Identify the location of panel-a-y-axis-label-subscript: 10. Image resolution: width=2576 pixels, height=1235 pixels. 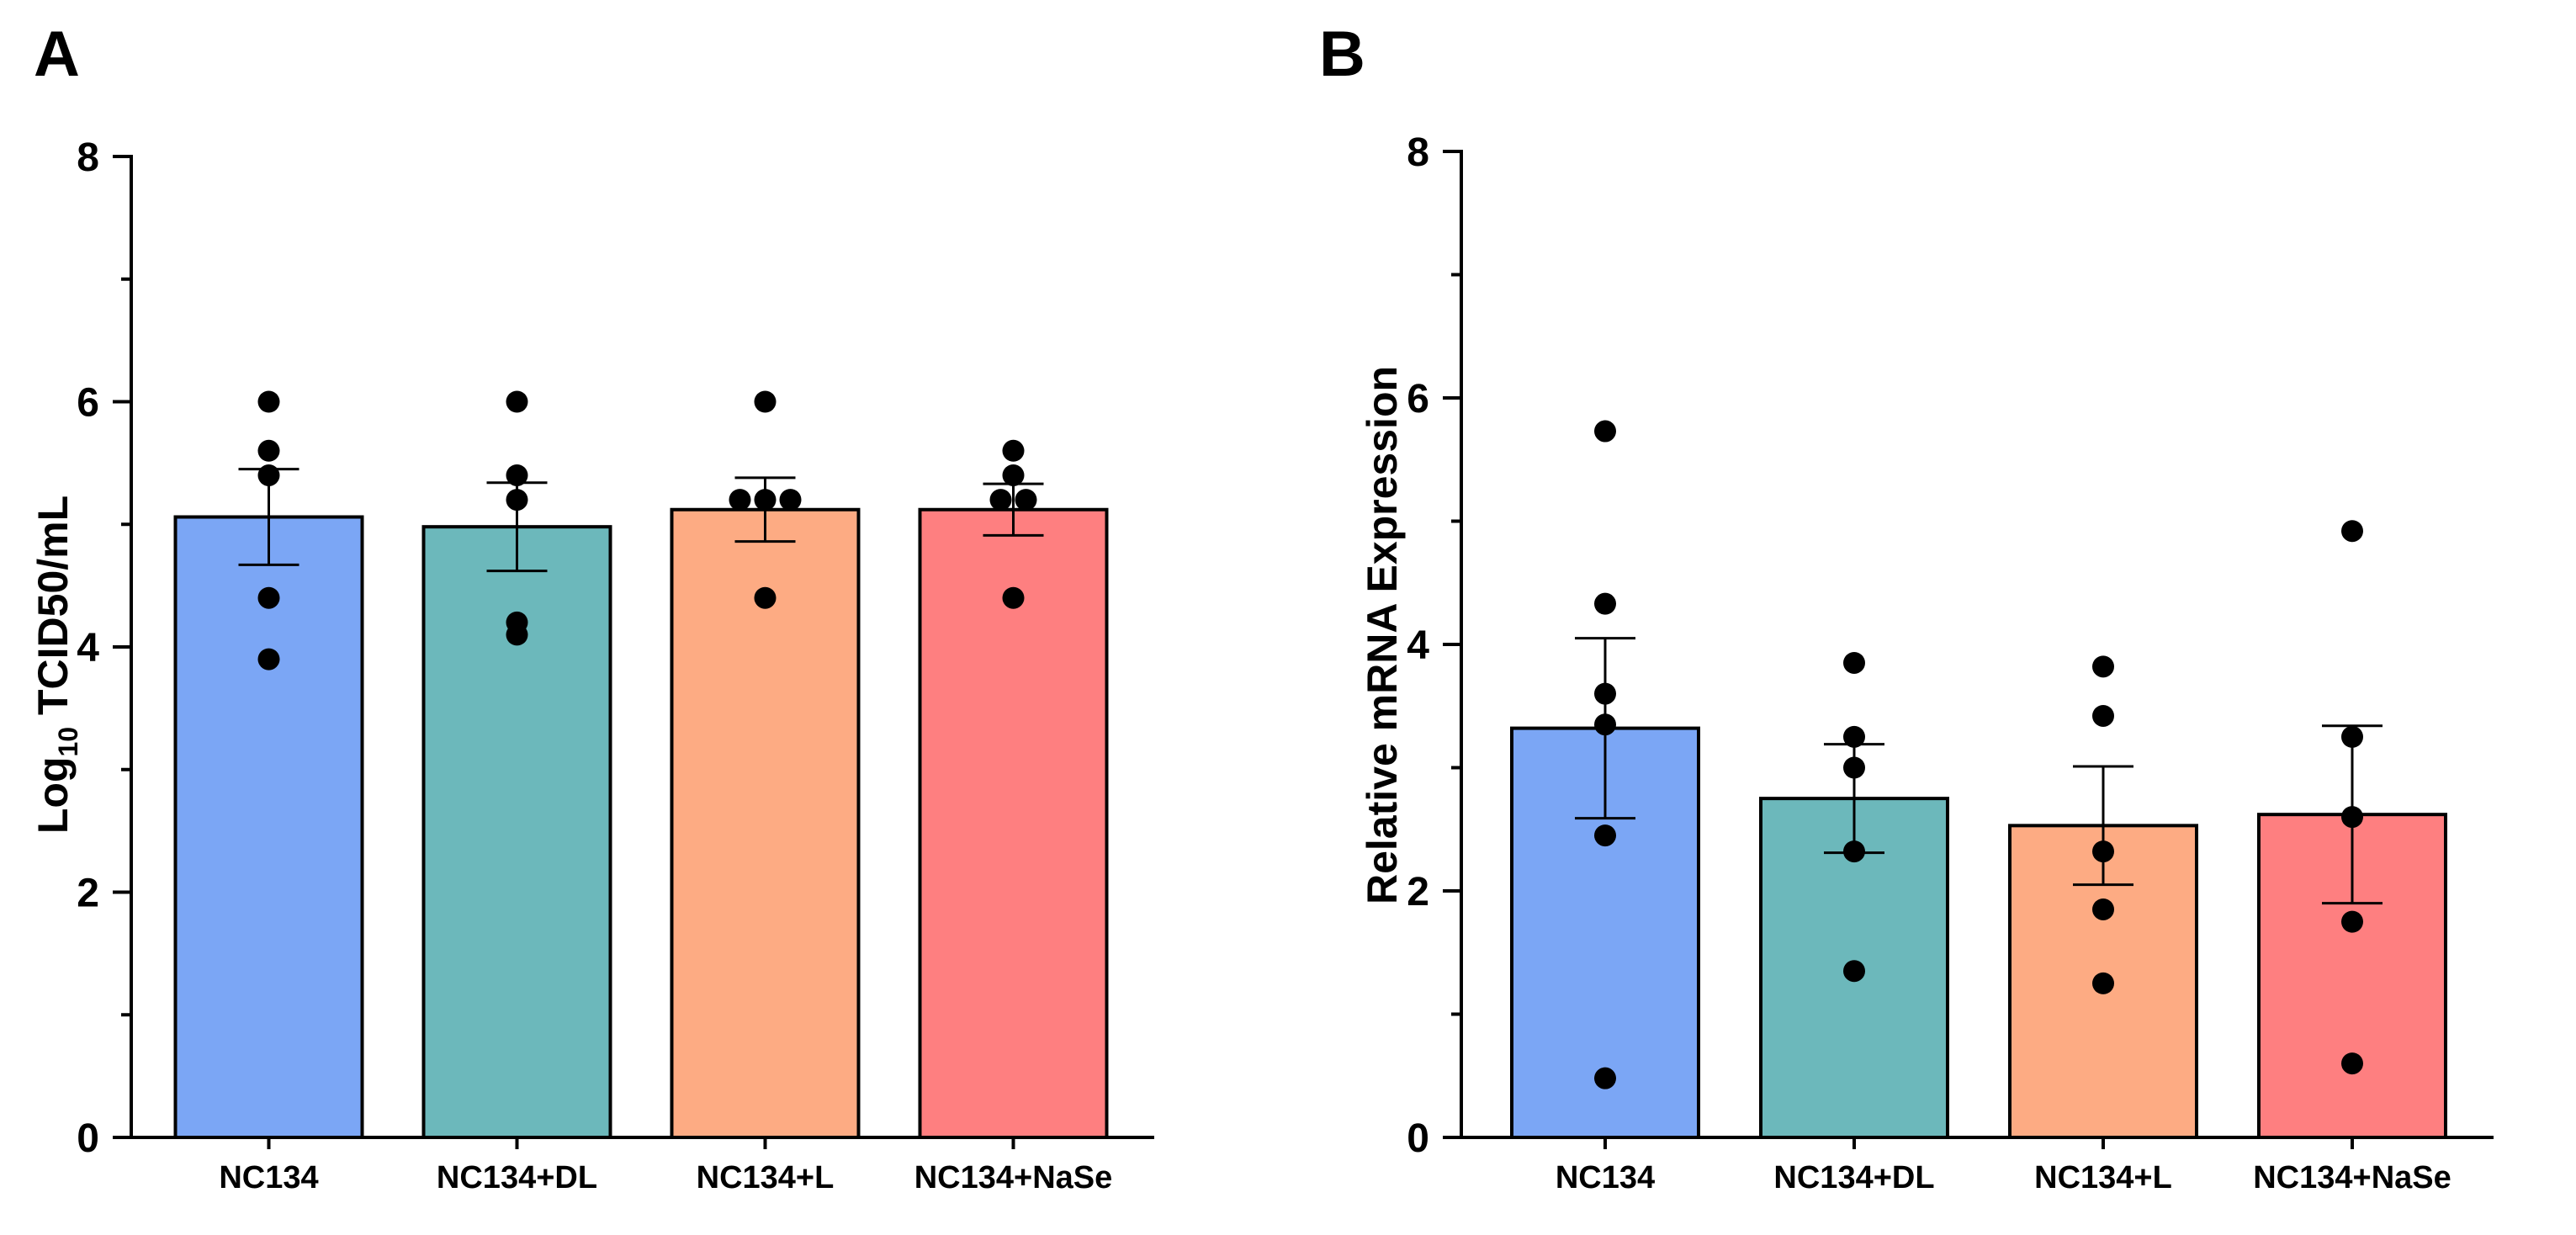
(68, 742).